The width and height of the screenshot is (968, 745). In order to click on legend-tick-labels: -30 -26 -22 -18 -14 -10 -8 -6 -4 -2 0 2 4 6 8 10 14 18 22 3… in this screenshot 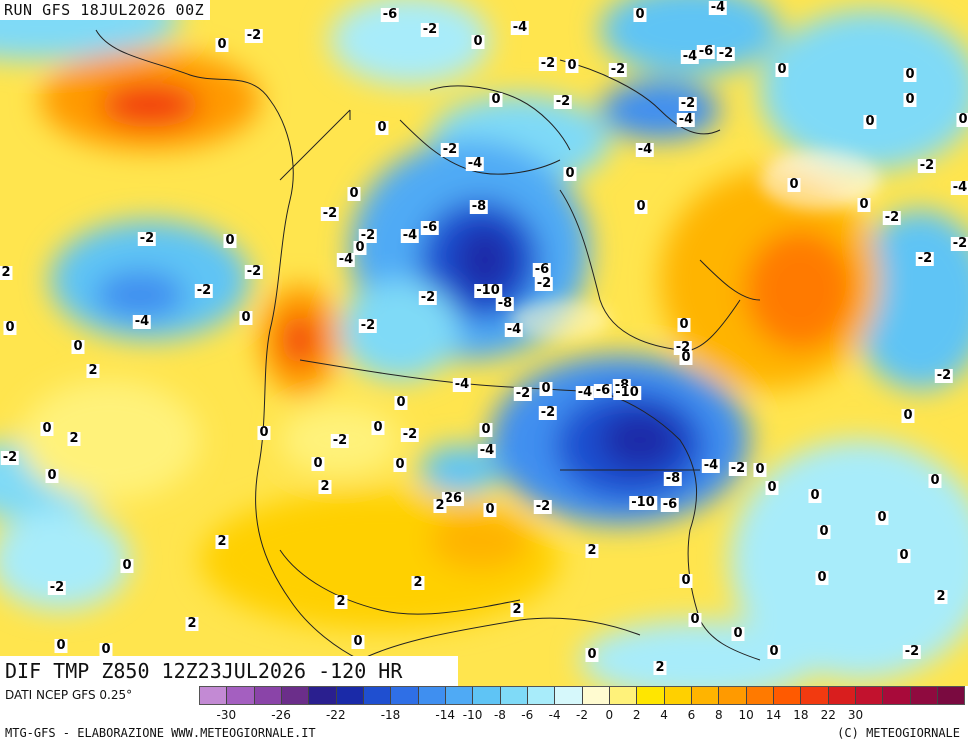, I will do `click(582, 715)`.